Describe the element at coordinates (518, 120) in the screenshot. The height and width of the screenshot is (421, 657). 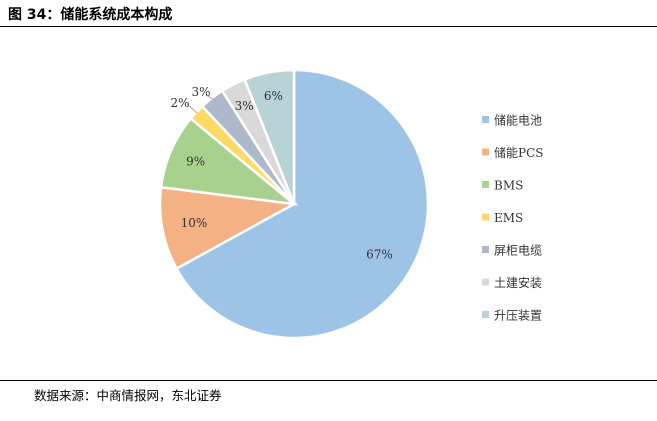
I see `legend-label-1: 储能电池` at that location.